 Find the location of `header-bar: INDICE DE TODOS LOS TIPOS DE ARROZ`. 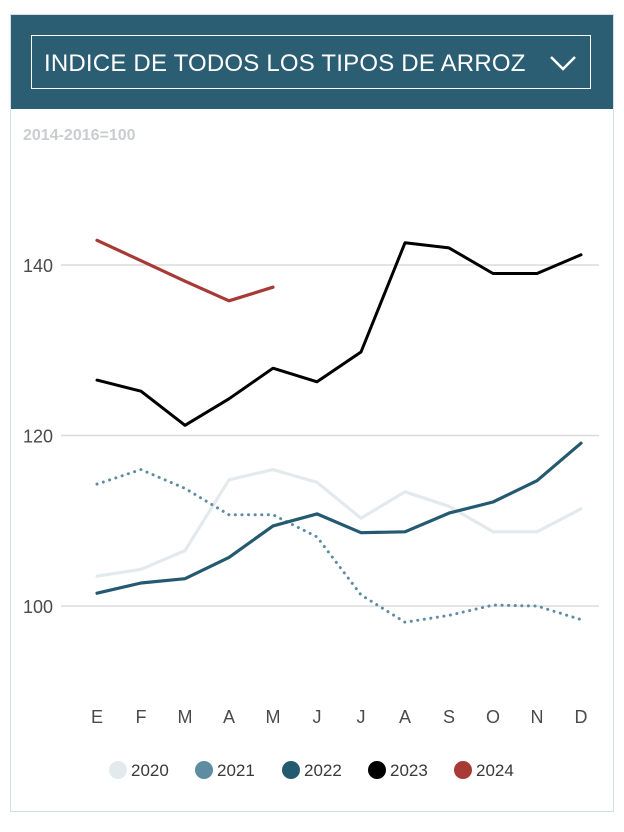

header-bar: INDICE DE TODOS LOS TIPOS DE ARROZ is located at coordinates (312, 62).